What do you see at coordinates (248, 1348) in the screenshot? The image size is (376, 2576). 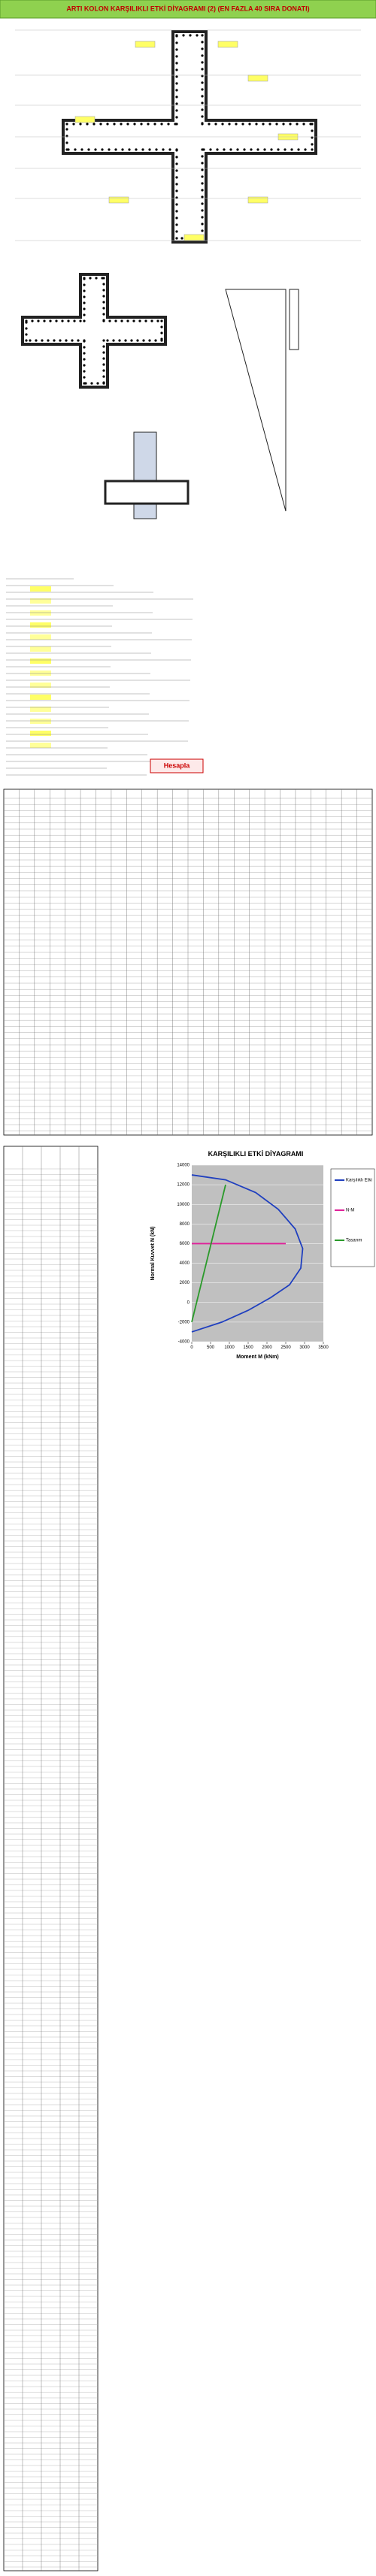 I see `x-tick-label: 1500` at bounding box center [248, 1348].